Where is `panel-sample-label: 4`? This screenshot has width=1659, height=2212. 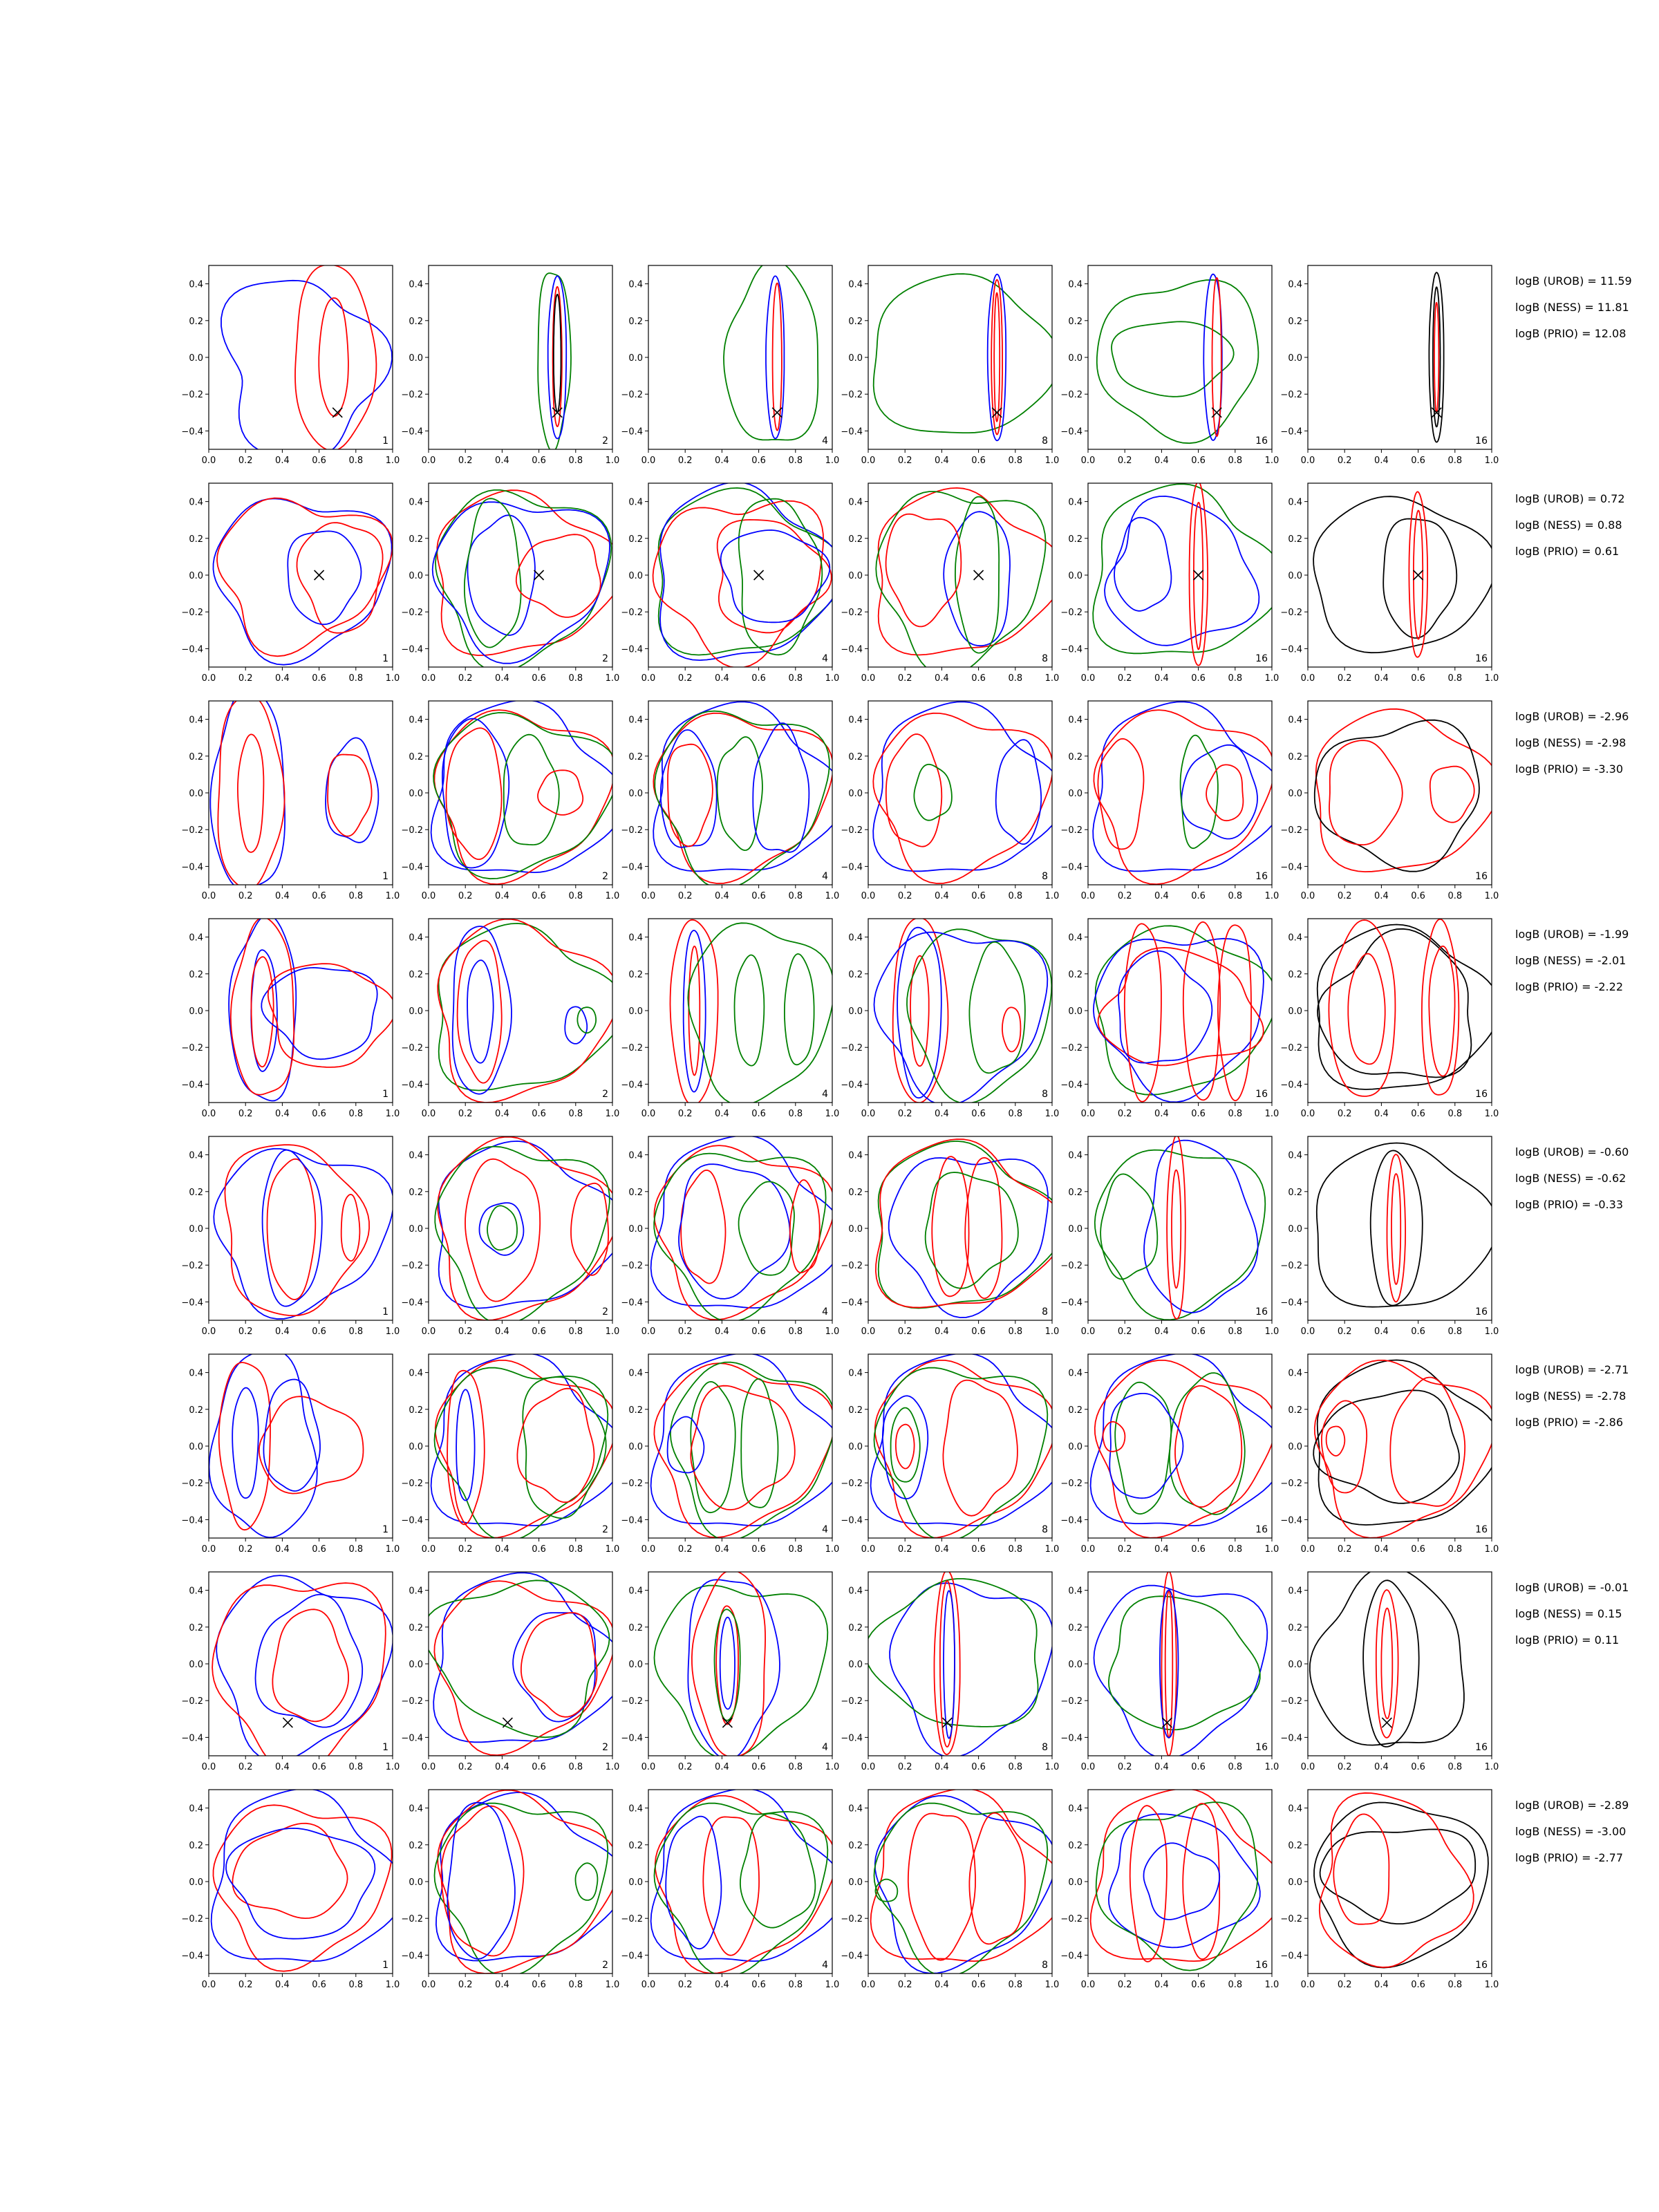
panel-sample-label: 4 is located at coordinates (825, 1530).